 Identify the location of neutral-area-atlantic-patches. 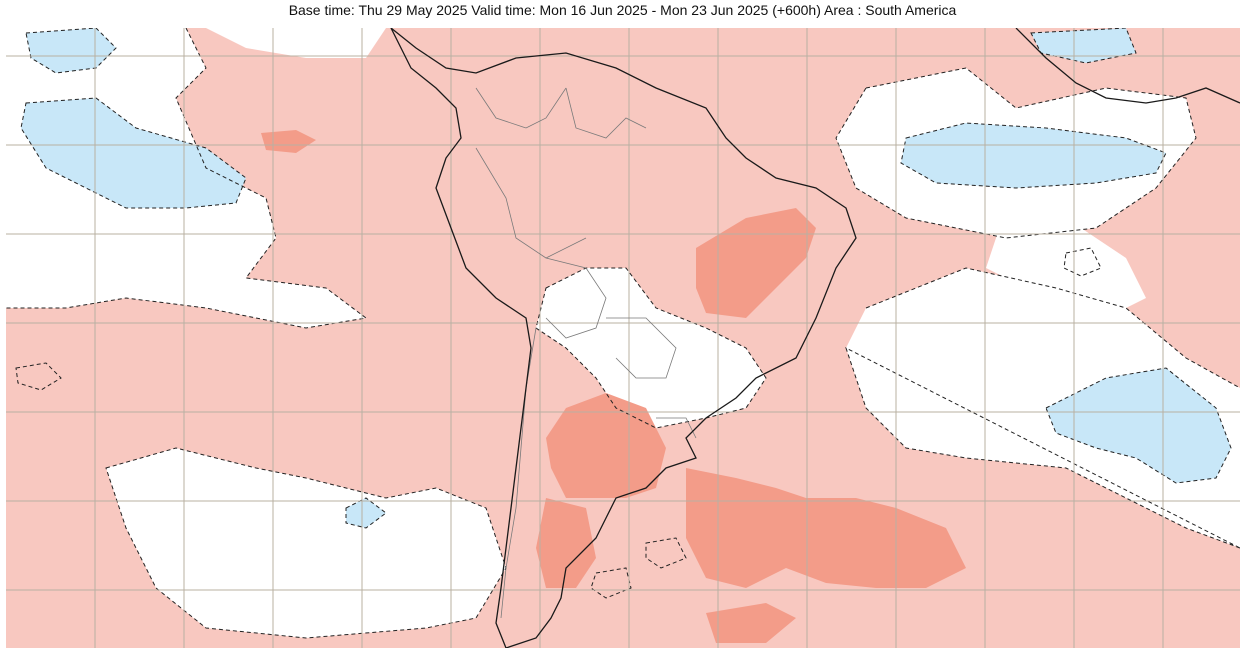
(1066, 263).